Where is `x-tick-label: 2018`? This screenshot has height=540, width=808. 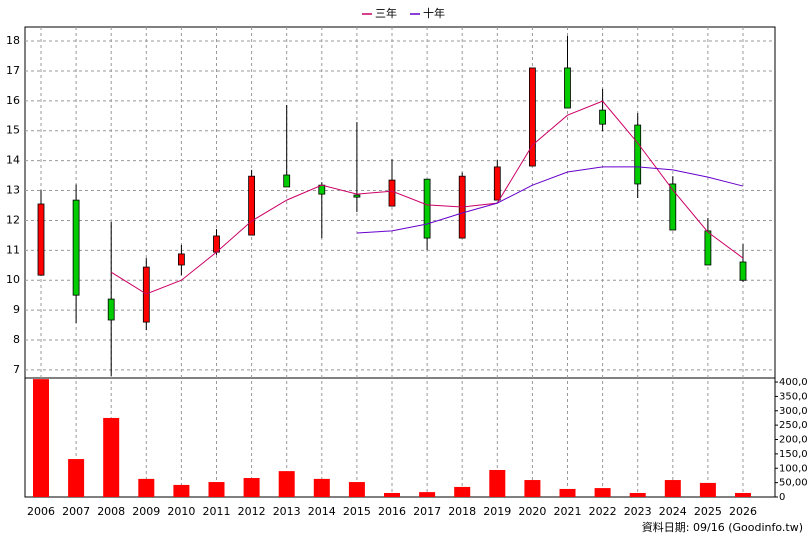 x-tick-label: 2018 is located at coordinates (462, 511).